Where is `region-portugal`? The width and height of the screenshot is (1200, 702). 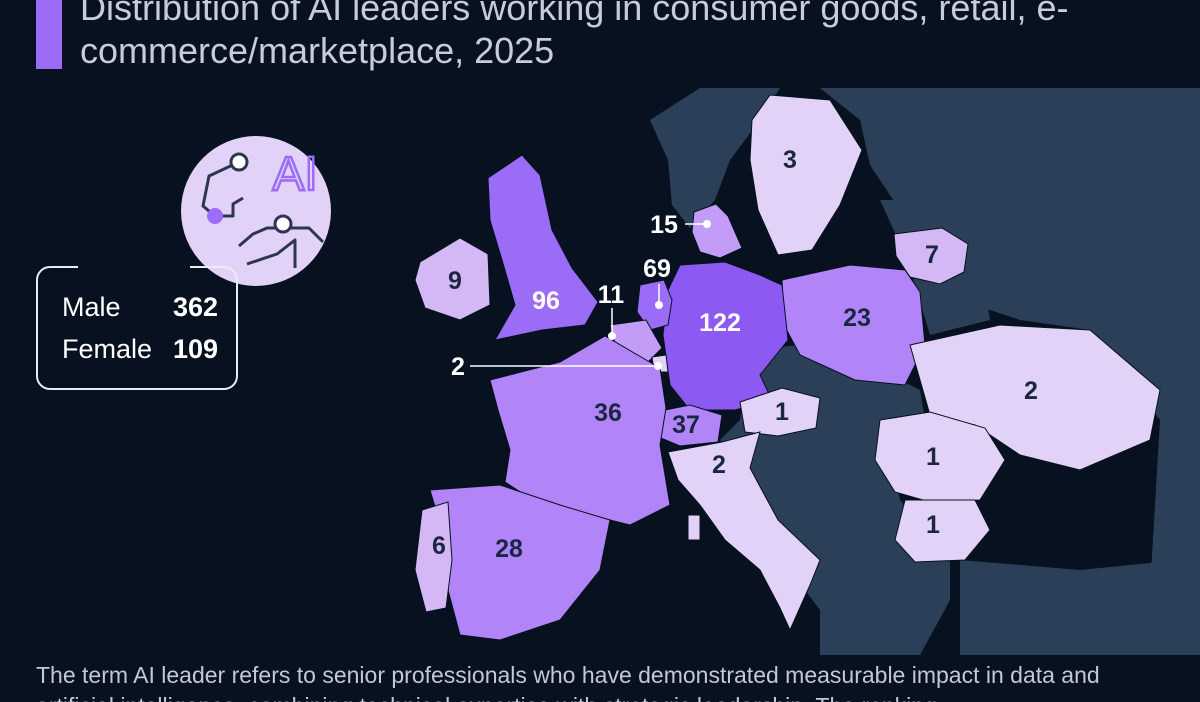 region-portugal is located at coordinates (433, 557).